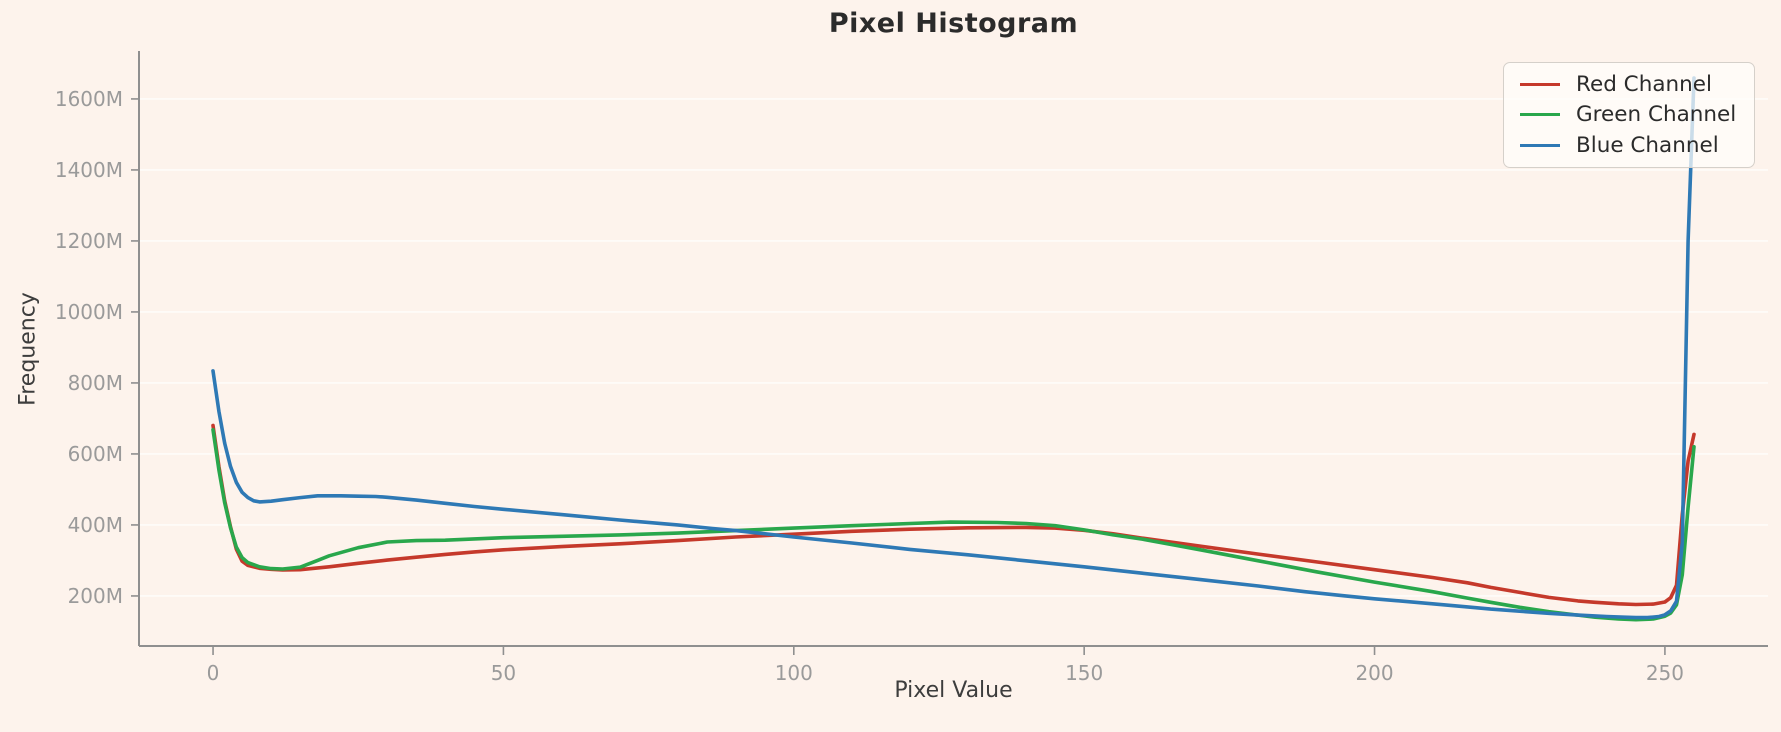 Image resolution: width=1781 pixels, height=732 pixels. Describe the element at coordinates (1644, 84) in the screenshot. I see `legend-label: Red Channel` at that location.